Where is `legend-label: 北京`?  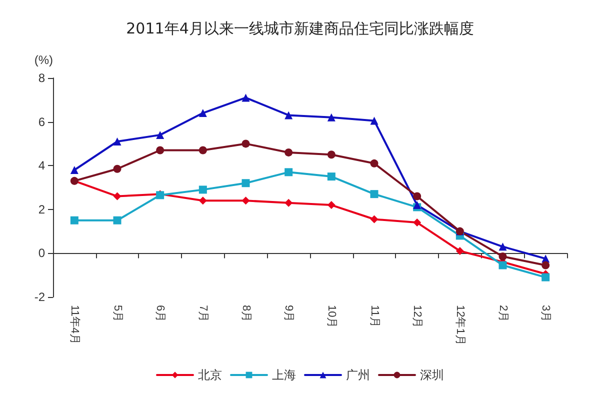 legend-label: 北京 is located at coordinates (210, 375).